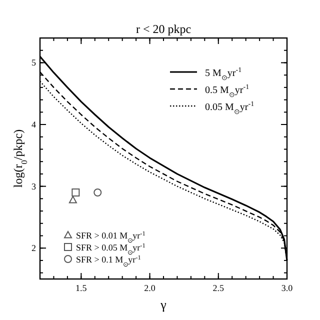  Describe the element at coordinates (223, 74) in the screenshot. I see `legend-label: 5 M$_{⊙}$yr$^{-1}$` at that location.